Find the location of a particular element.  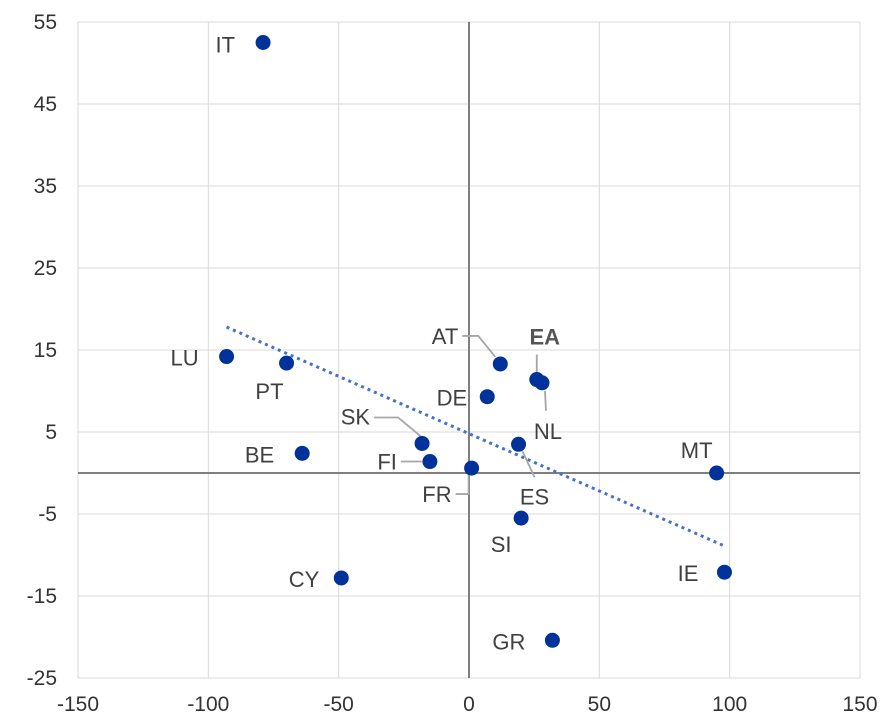

x-tick-label: -100 is located at coordinates (208, 704).